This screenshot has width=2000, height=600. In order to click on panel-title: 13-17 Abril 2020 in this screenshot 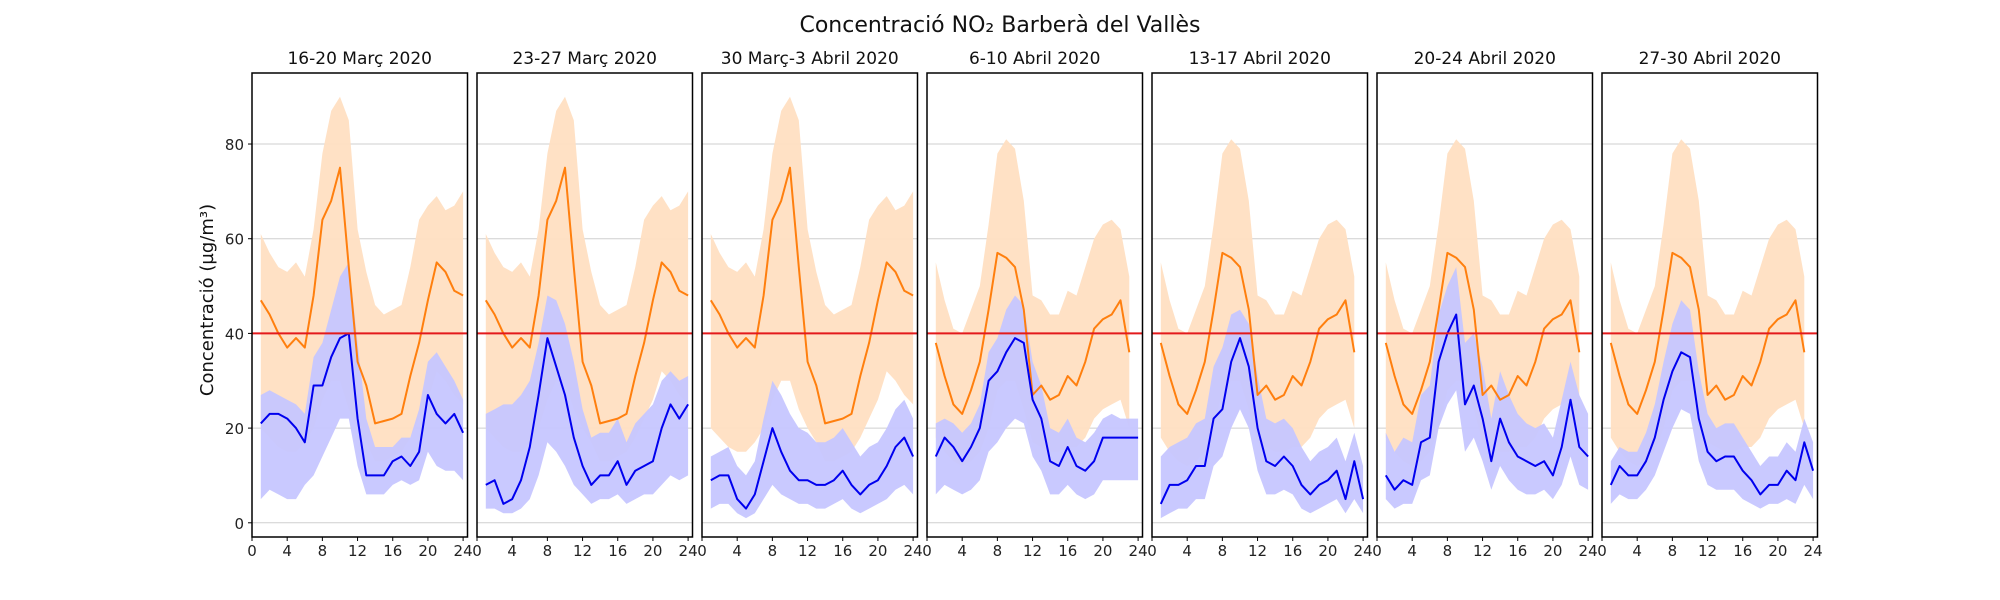, I will do `click(1260, 59)`.